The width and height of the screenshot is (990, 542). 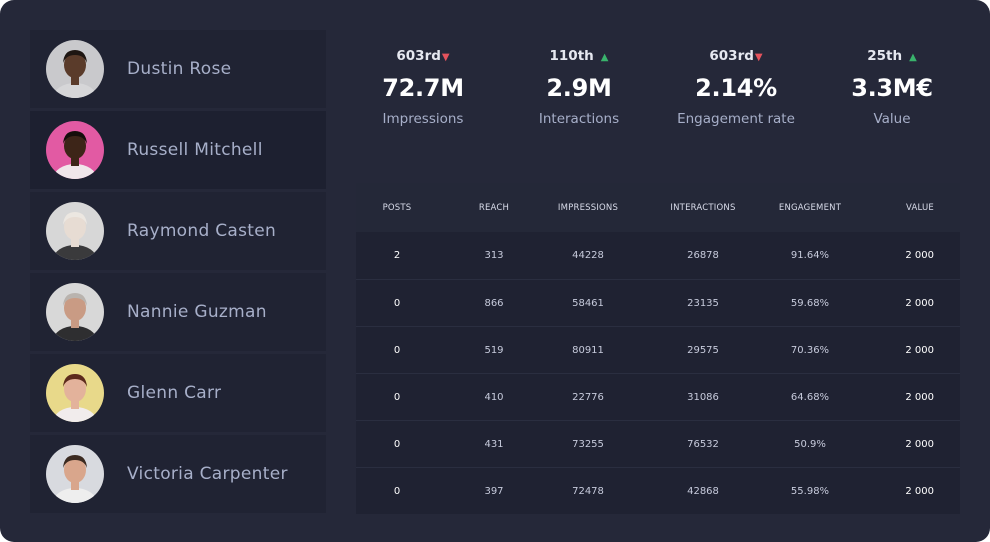 I want to click on stat-rank: 110th ▲, so click(x=579, y=59).